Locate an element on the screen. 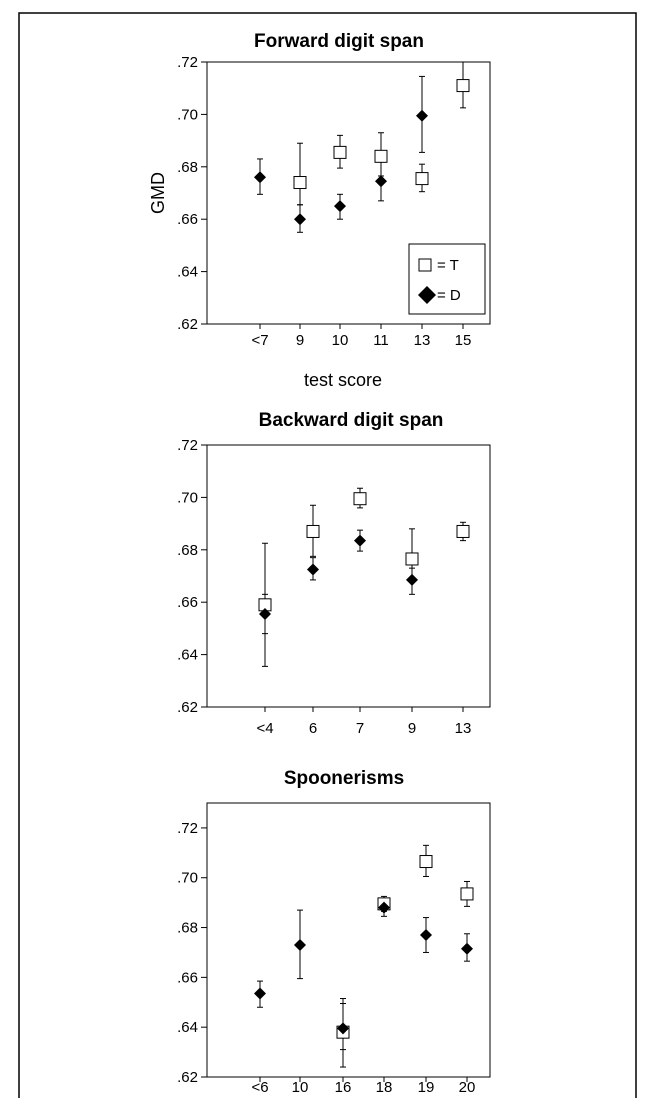  y-axis-label: GMD is located at coordinates (158, 193).